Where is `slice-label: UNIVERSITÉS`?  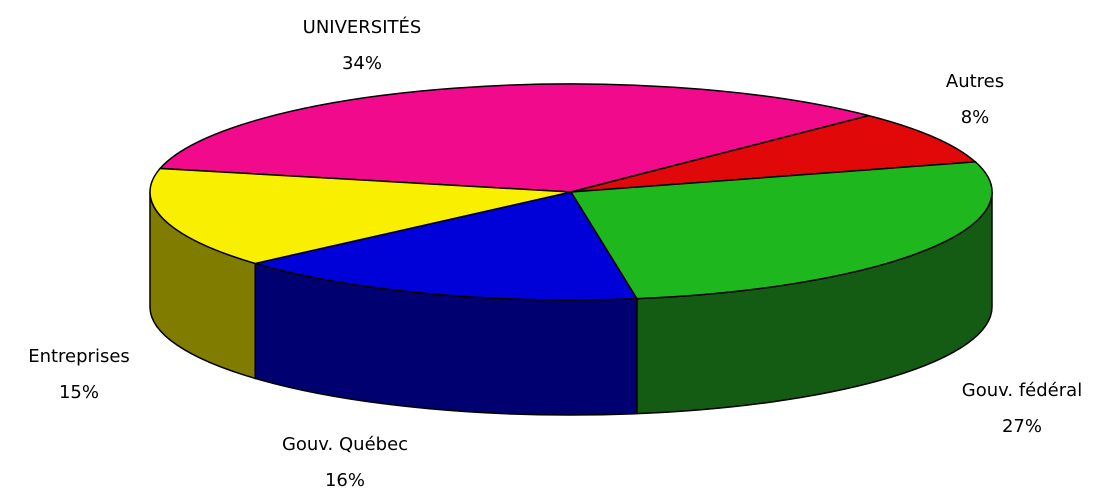
slice-label: UNIVERSITÉS is located at coordinates (362, 27).